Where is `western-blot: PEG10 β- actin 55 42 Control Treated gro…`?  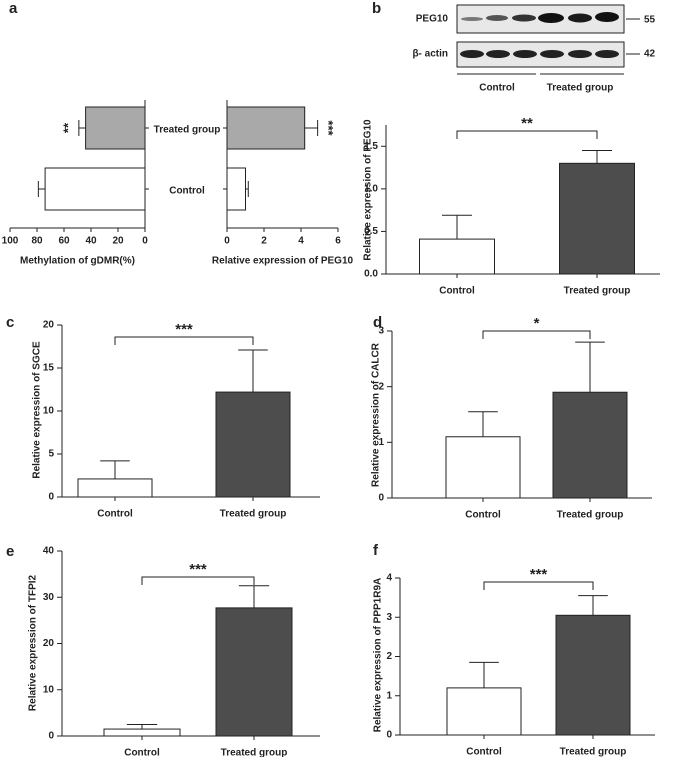
western-blot: PEG10 β- actin 55 42 Control Treated gro… is located at coordinates (534, 49).